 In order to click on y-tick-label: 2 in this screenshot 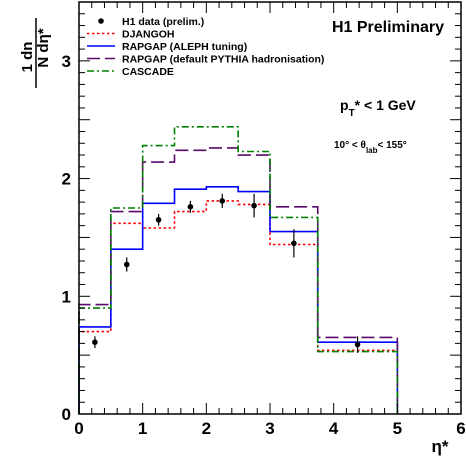, I will do `click(66, 179)`.